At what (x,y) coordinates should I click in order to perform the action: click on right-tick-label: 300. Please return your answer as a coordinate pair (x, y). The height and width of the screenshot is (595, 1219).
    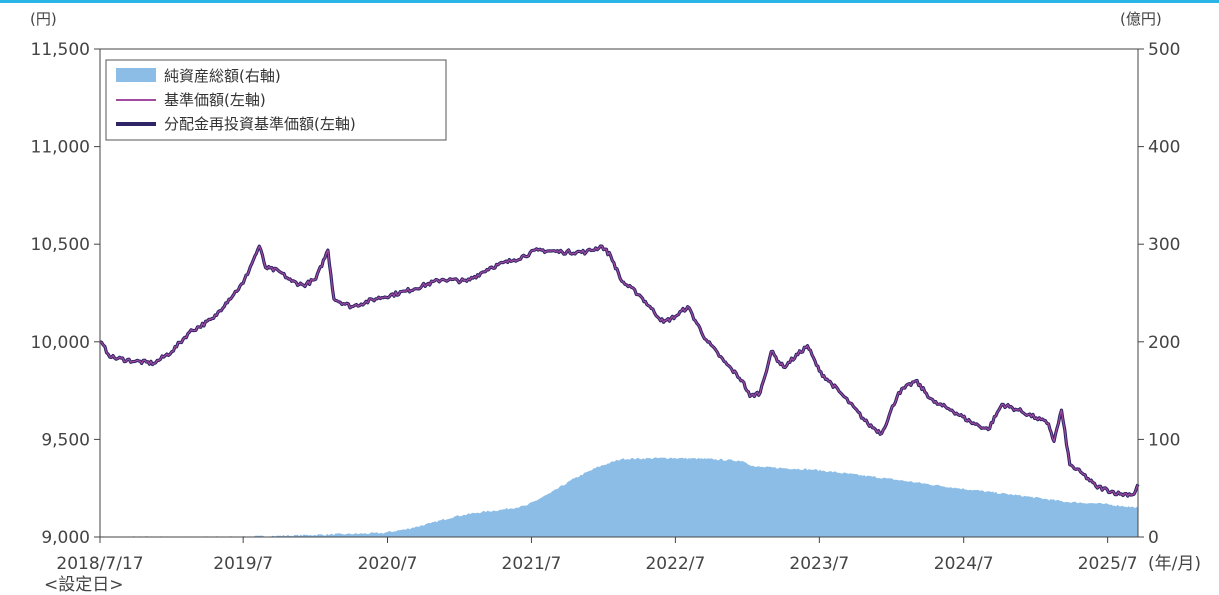
    Looking at the image, I should click on (1164, 245).